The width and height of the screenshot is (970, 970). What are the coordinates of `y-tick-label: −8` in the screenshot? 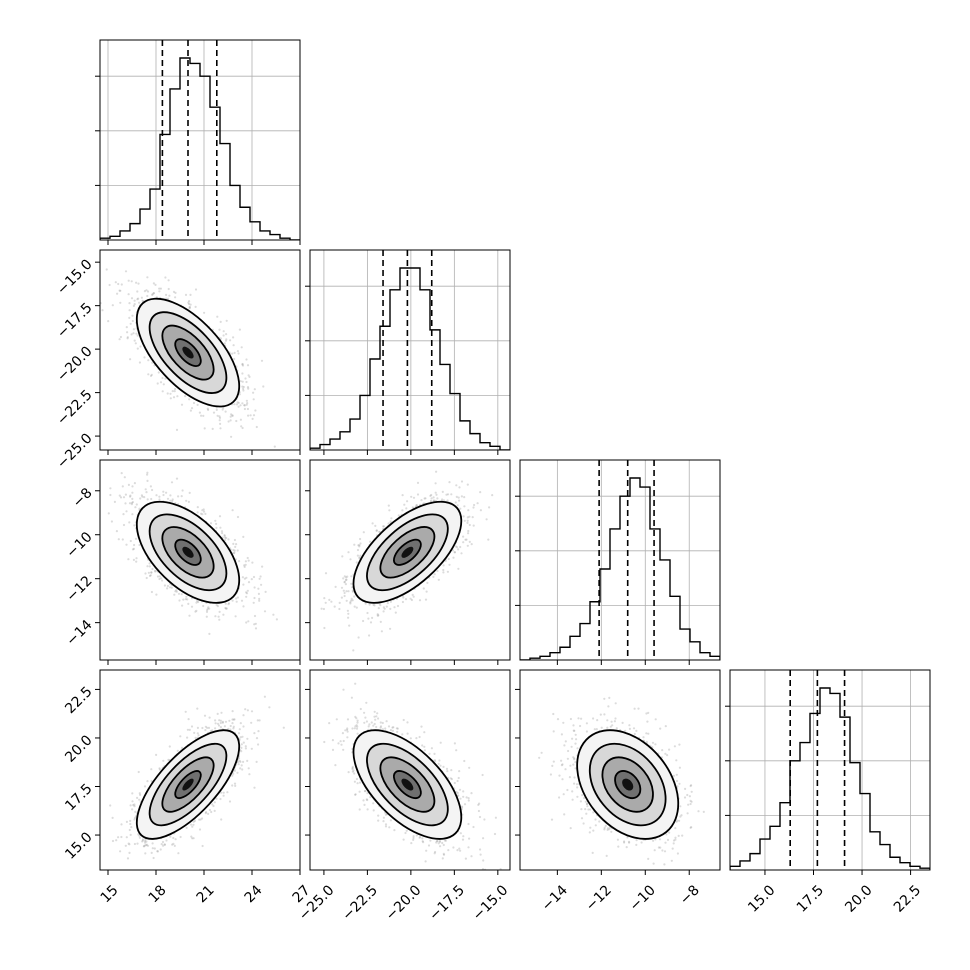 It's located at (83, 498).